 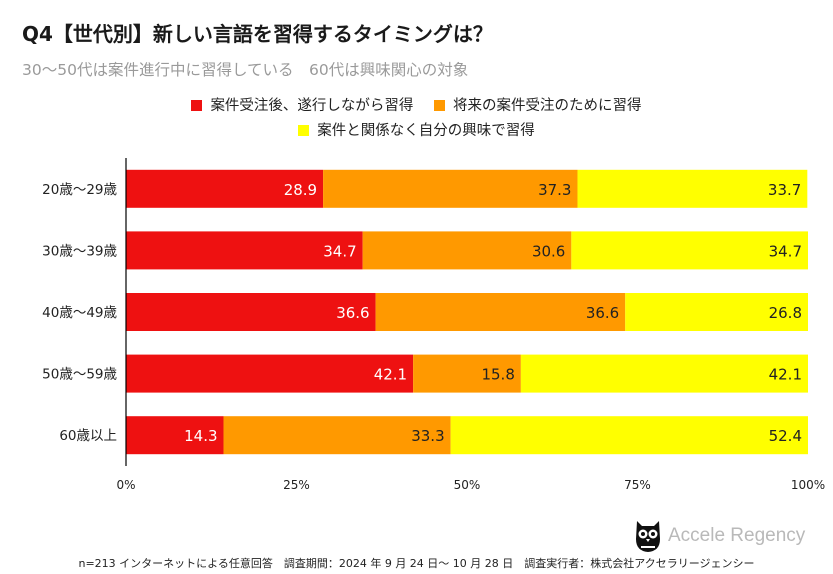 What do you see at coordinates (784, 190) in the screenshot?
I see `data-label: 33.7` at bounding box center [784, 190].